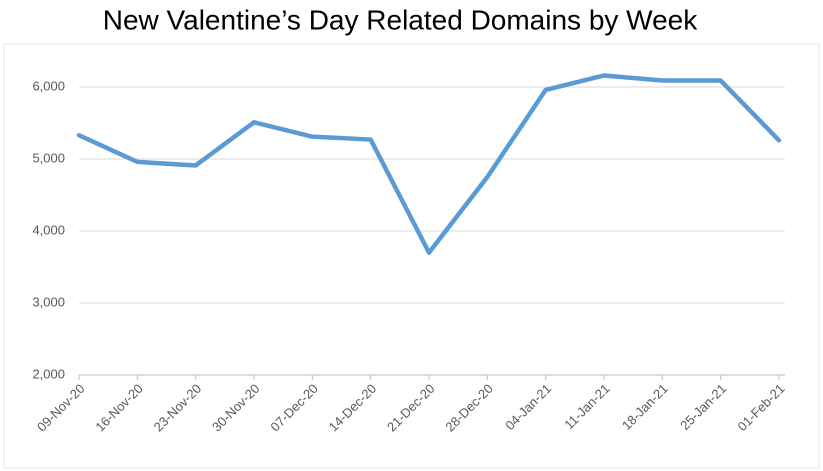 The height and width of the screenshot is (471, 823). What do you see at coordinates (236, 408) in the screenshot?
I see `x-tick-label: 30-Nov-20` at bounding box center [236, 408].